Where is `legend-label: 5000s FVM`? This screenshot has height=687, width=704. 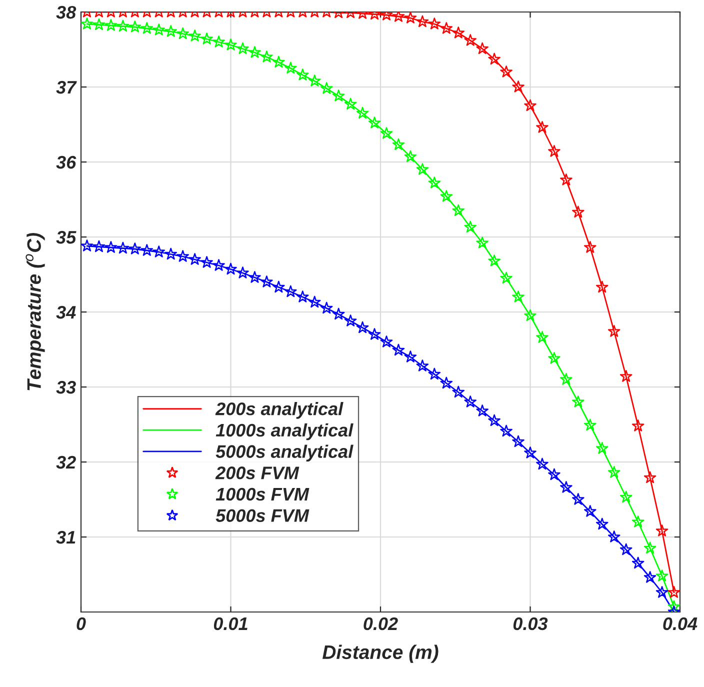 legend-label: 5000s FVM is located at coordinates (263, 515).